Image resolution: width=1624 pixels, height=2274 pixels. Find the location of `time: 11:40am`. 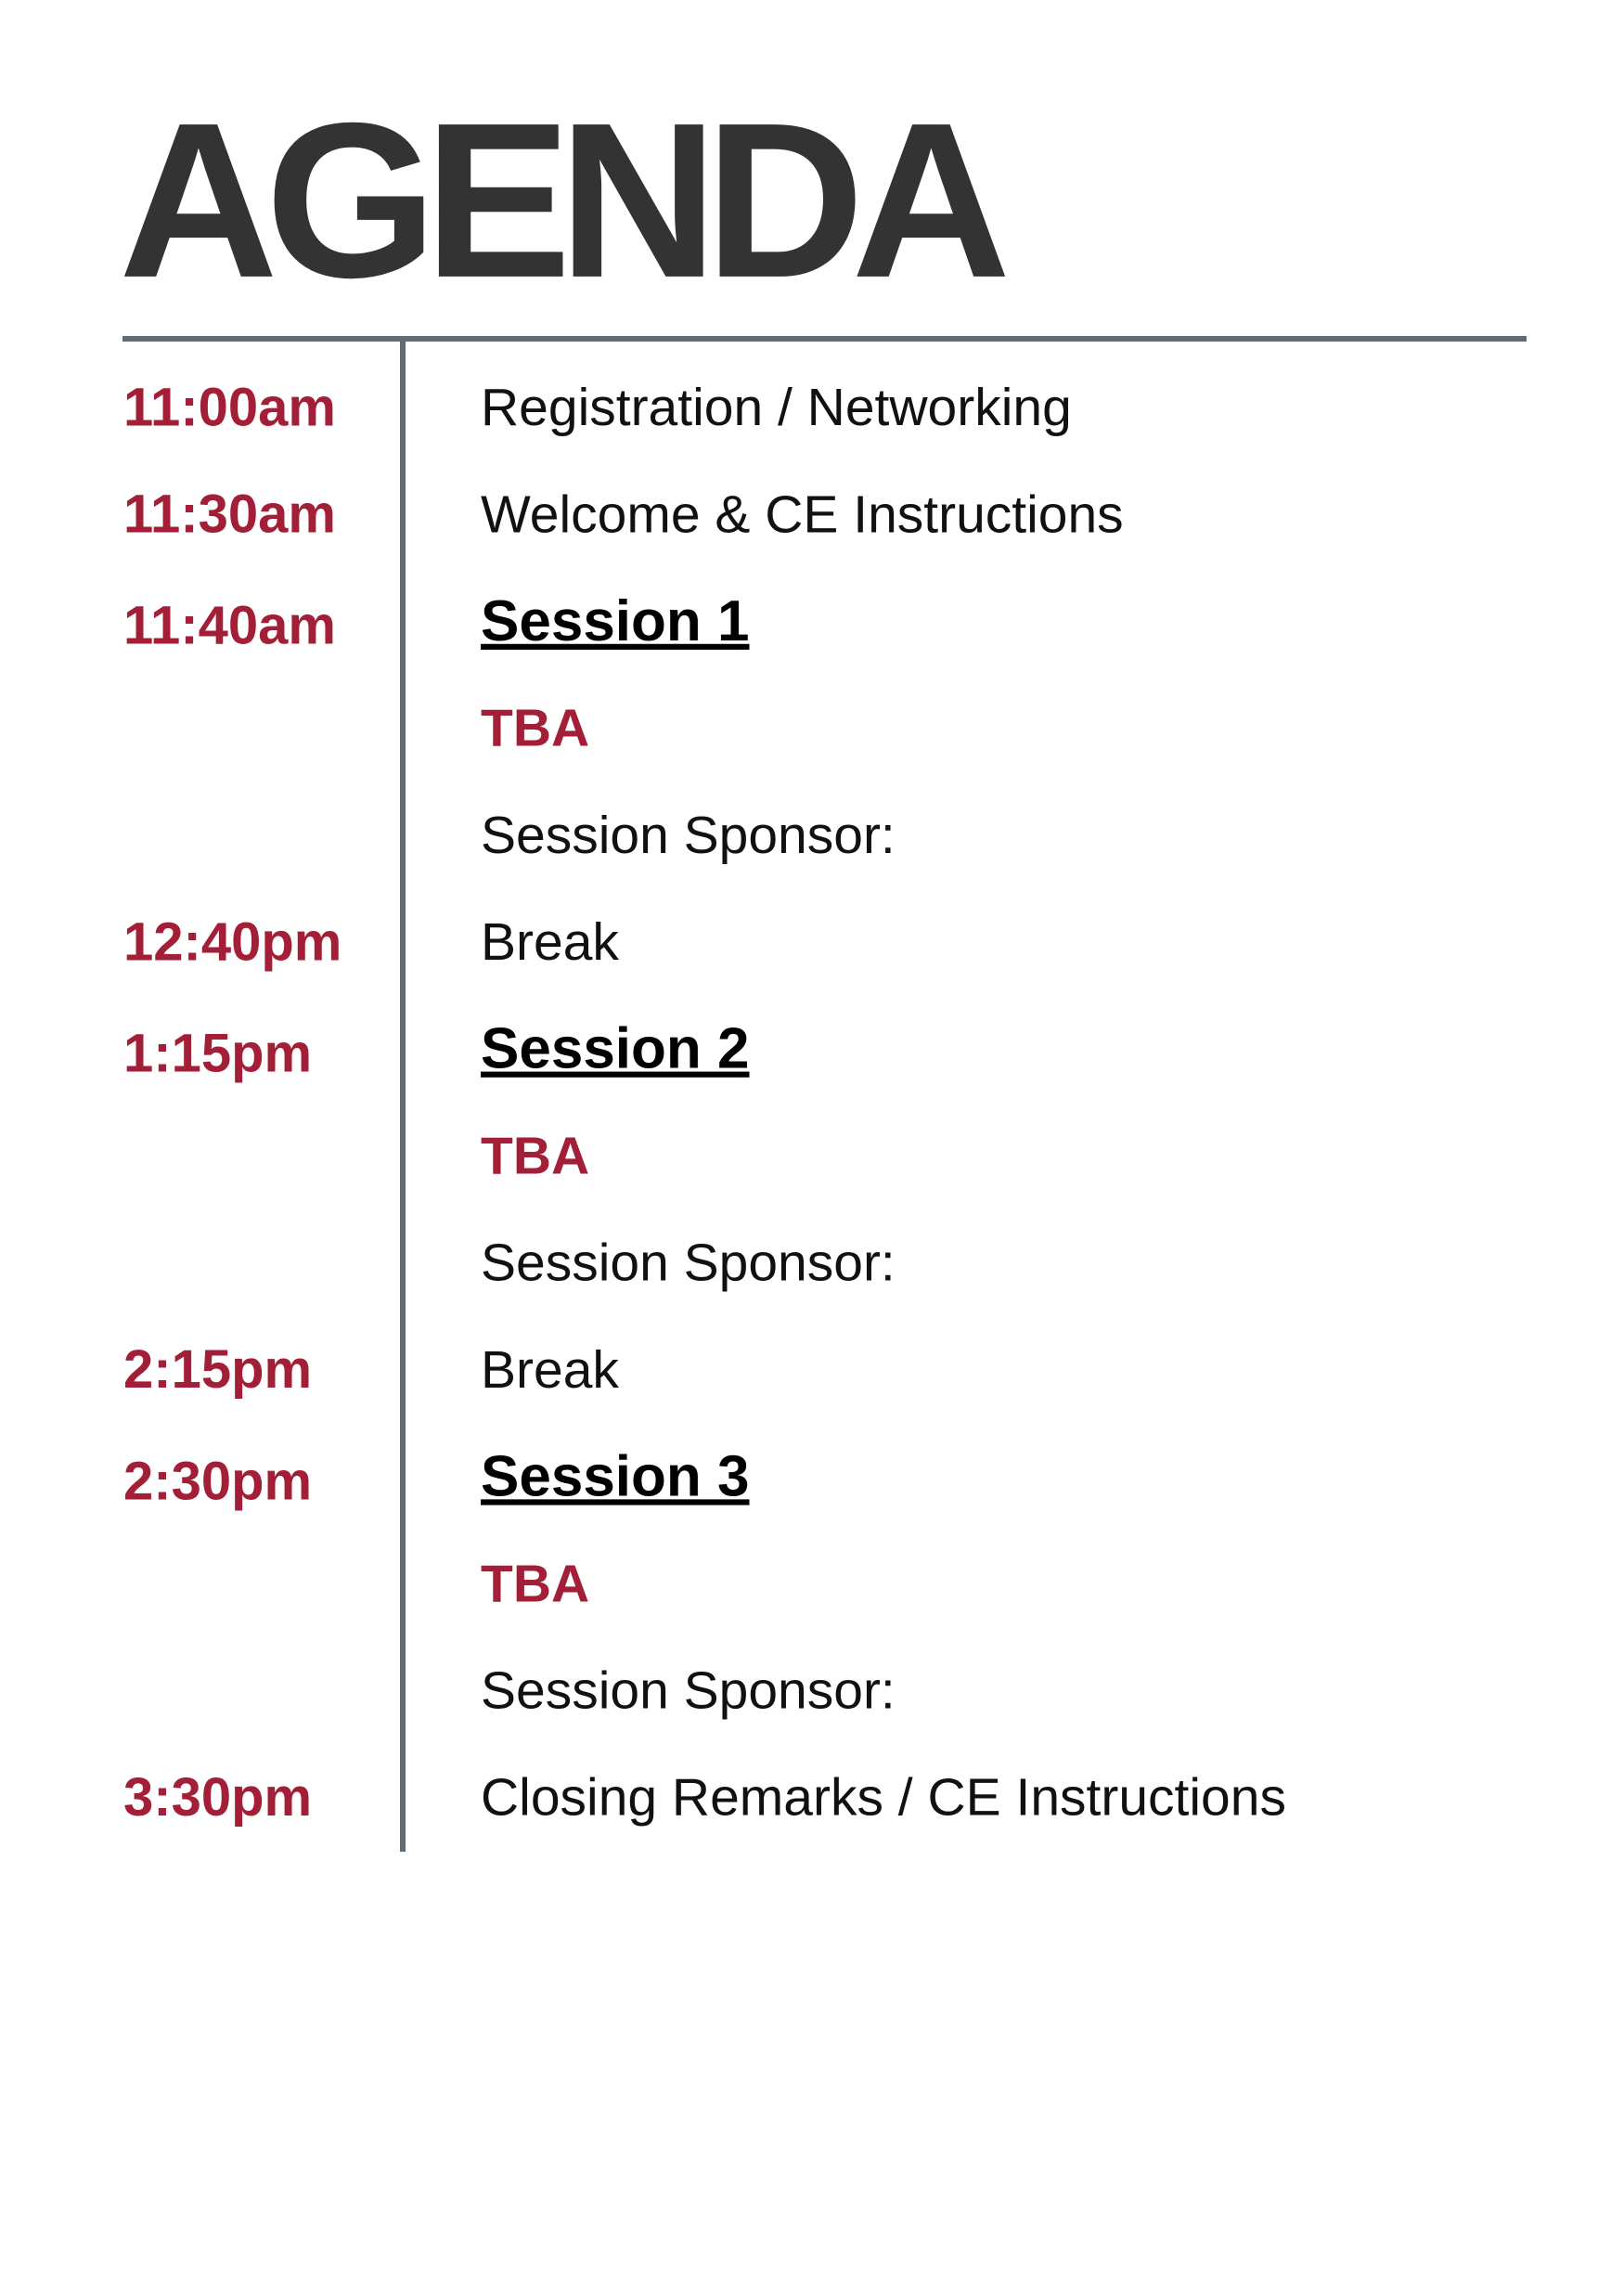

time: 11:40am is located at coordinates (230, 626).